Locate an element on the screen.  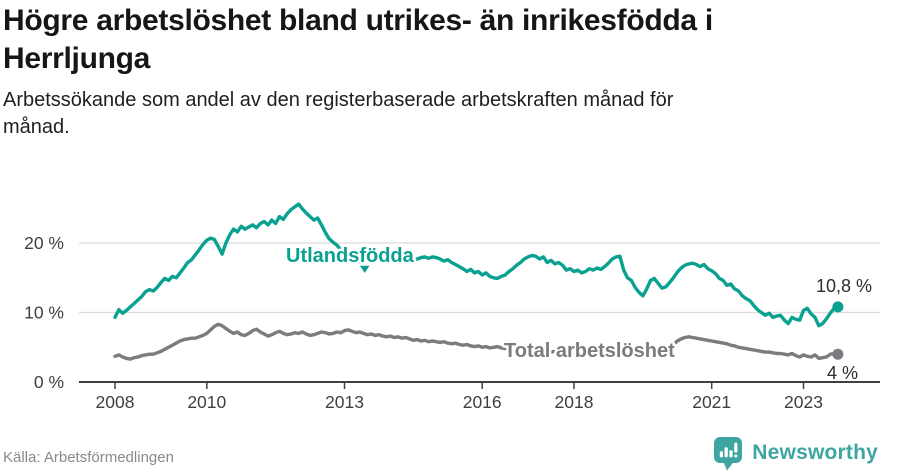
newsworthy-brand: Newsworthy is located at coordinates (795, 453).